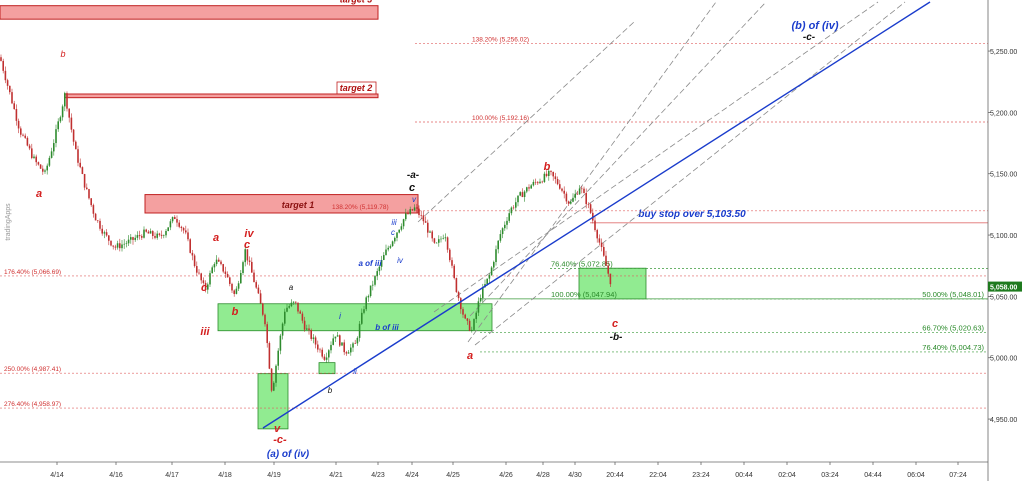  I want to click on x-tick-label: 4/16, so click(116, 475).